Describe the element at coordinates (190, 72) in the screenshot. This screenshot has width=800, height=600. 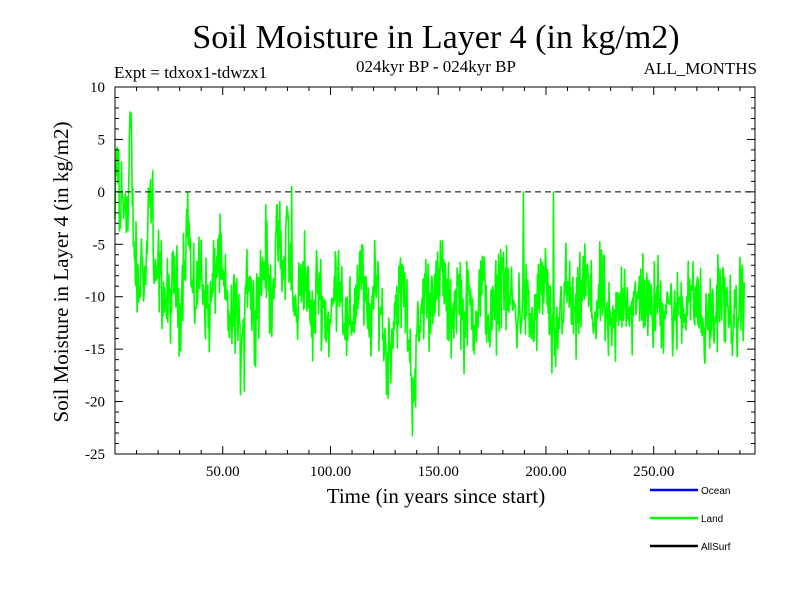
I see `chart-experiment: Expt = tdxox1-tdwzx1` at that location.